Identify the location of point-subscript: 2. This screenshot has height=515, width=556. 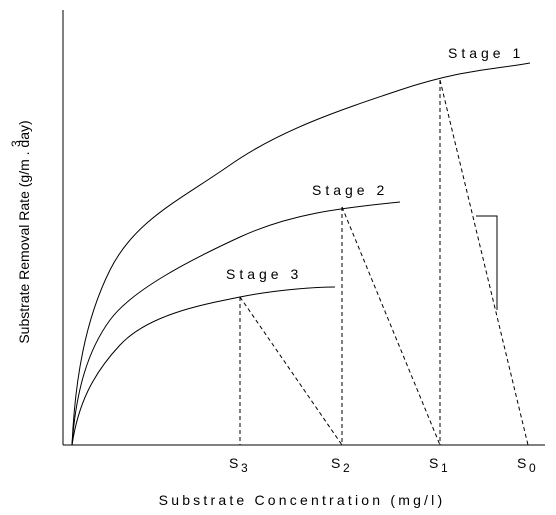
(346, 468).